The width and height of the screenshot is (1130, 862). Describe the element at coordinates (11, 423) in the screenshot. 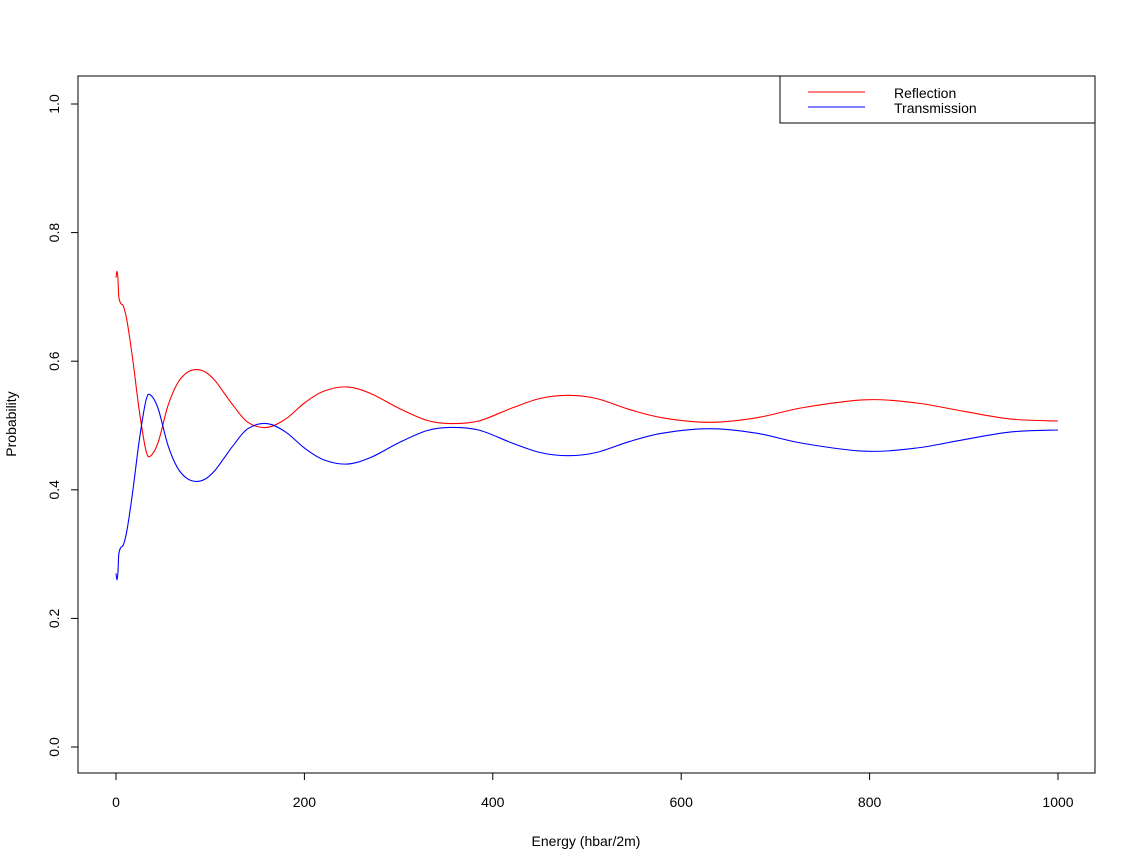

I see `y-axis-title: Probability` at that location.